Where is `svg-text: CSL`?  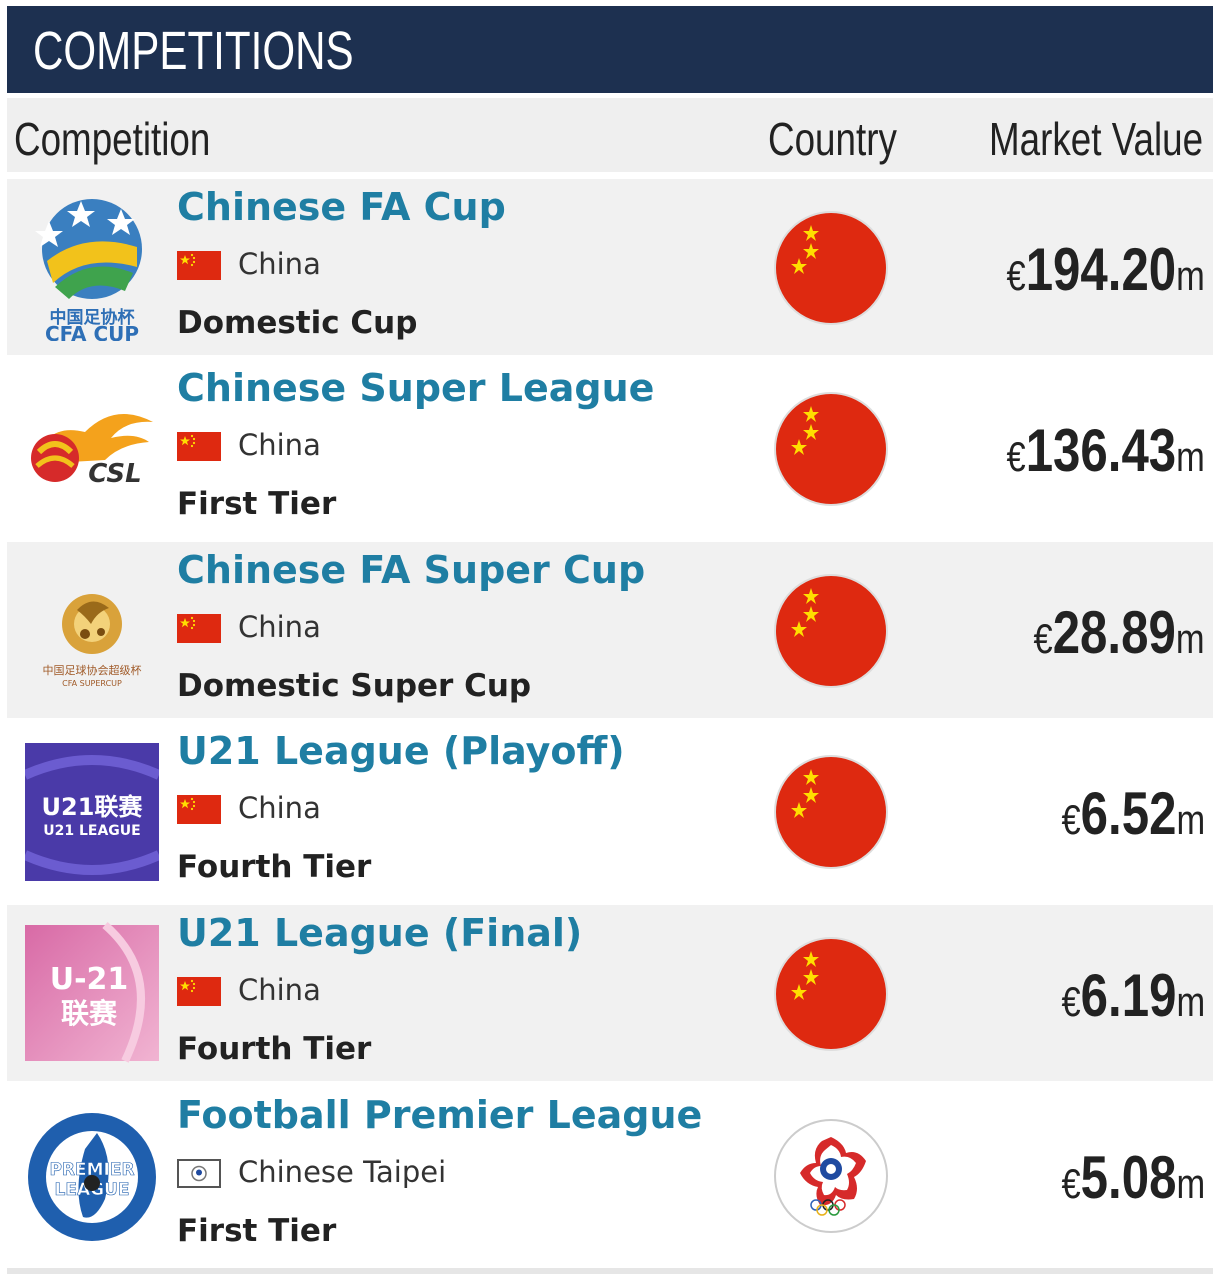
svg-text: CSL is located at coordinates (114, 474).